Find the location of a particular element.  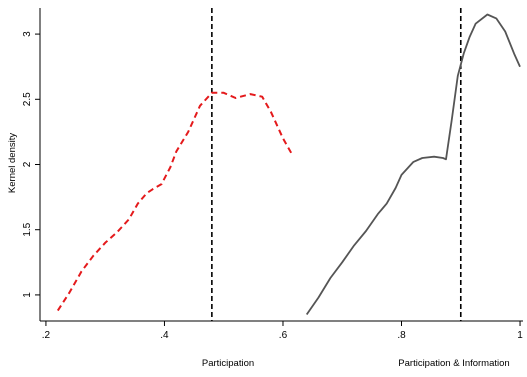

x-tick-label: 1 is located at coordinates (520, 335).